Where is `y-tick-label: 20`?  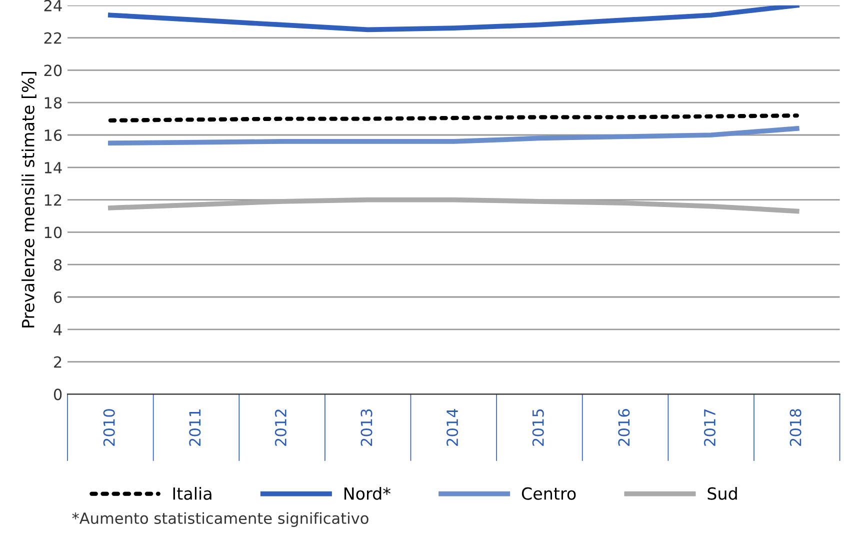 y-tick-label: 20 is located at coordinates (53, 70).